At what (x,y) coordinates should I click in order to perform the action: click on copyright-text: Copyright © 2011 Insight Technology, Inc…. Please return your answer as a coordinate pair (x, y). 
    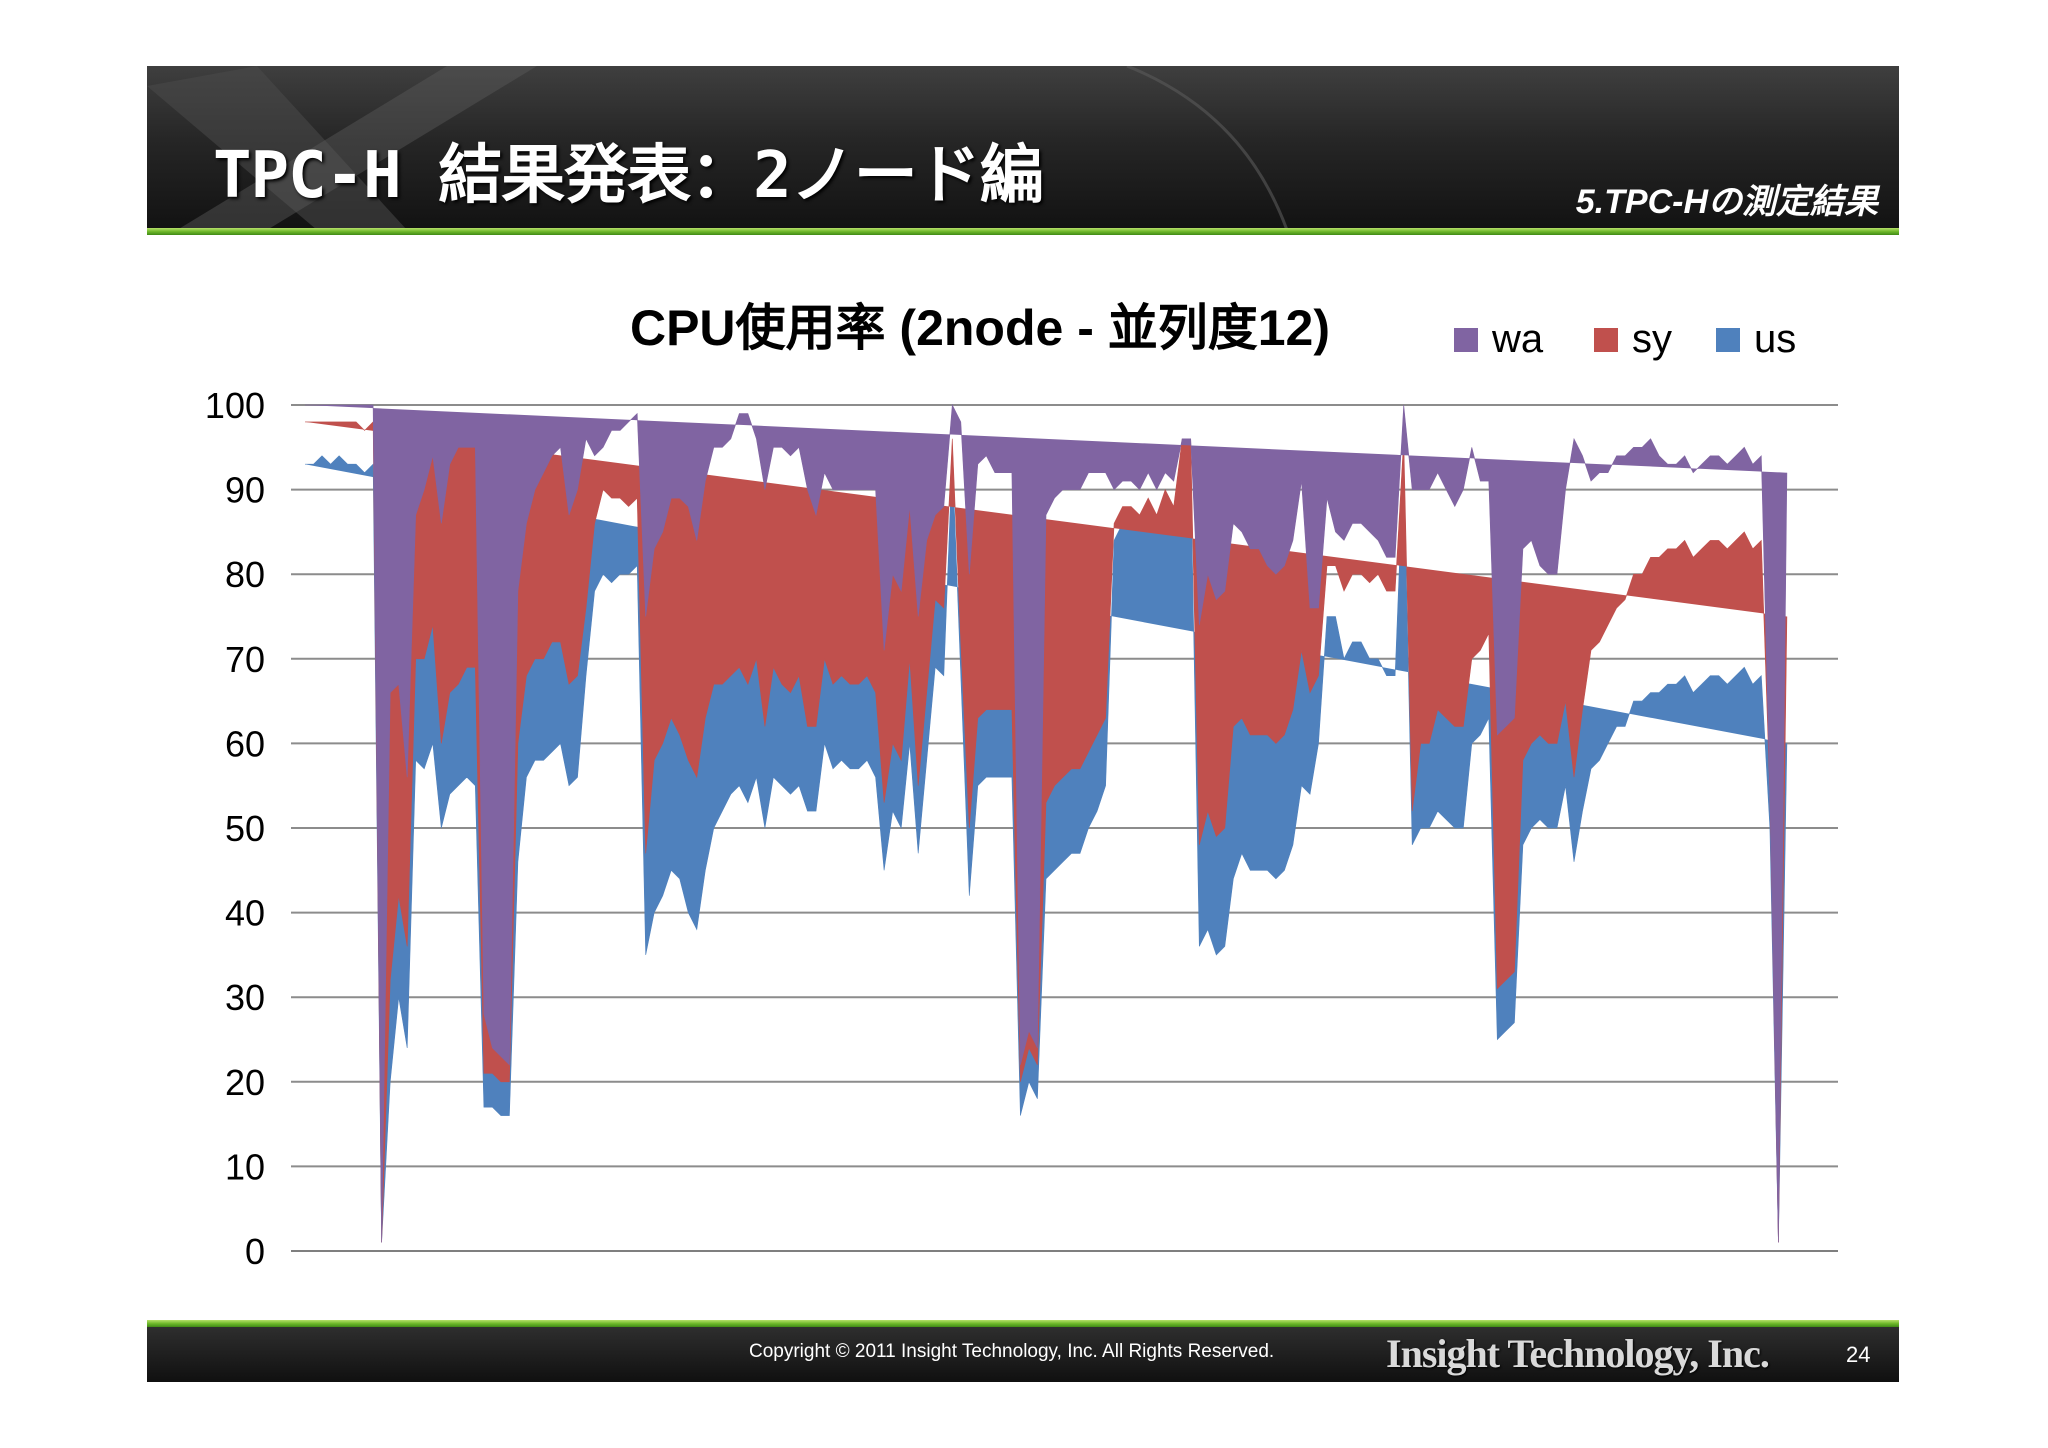
    Looking at the image, I should click on (1012, 1351).